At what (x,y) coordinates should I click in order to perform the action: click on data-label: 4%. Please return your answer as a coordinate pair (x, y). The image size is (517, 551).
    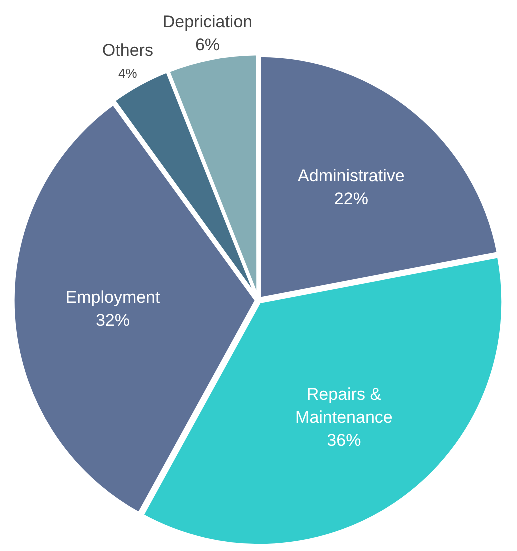
    Looking at the image, I should click on (128, 74).